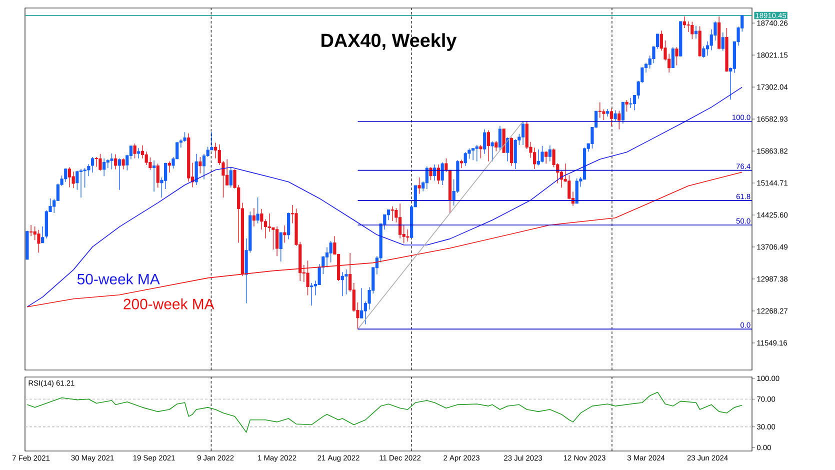  Describe the element at coordinates (169, 304) in the screenshot. I see `series-label: 200-week MA` at that location.